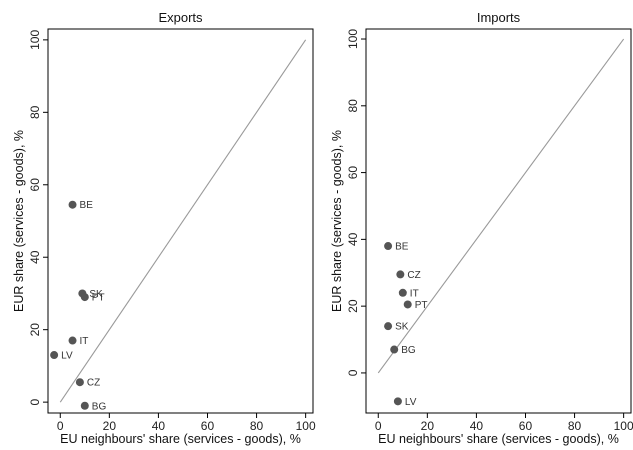 The width and height of the screenshot is (633, 450). What do you see at coordinates (499, 17) in the screenshot?
I see `chart-title: Imports` at bounding box center [499, 17].